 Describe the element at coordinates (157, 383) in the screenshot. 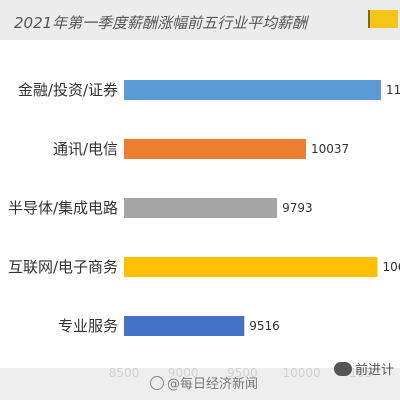

I see `weibo-icon` at that location.